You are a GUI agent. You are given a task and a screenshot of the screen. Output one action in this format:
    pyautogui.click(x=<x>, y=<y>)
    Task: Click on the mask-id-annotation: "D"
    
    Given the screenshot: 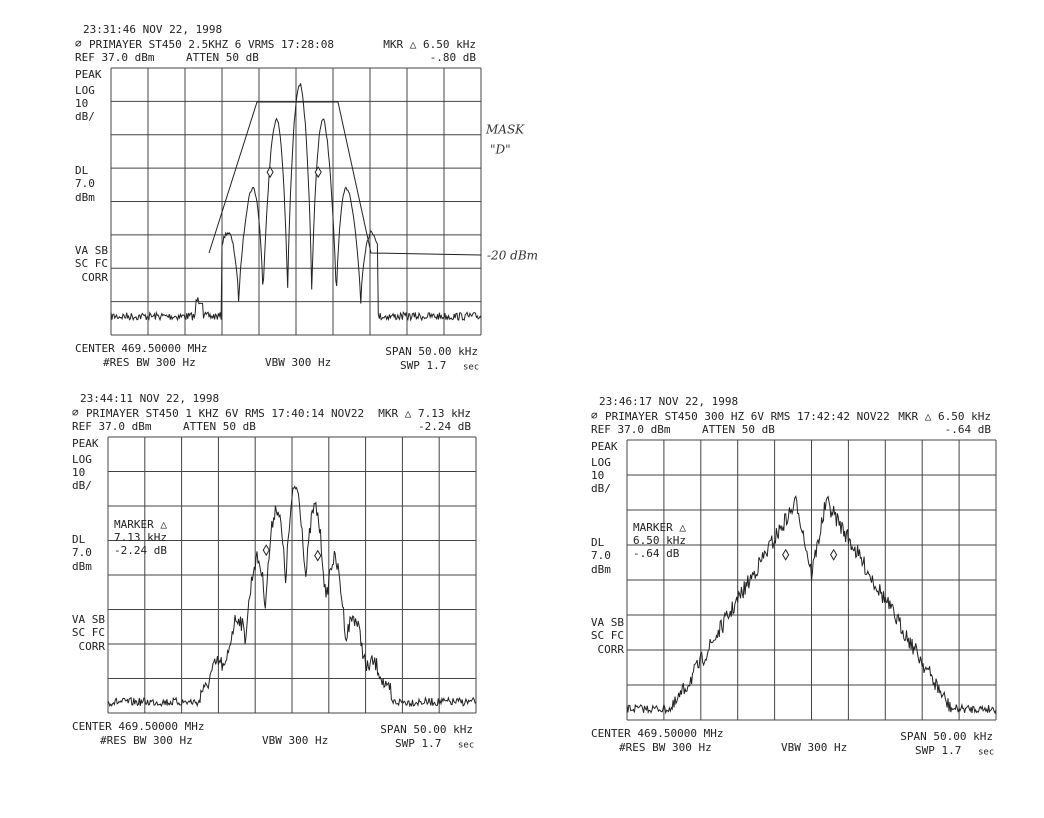 What is the action you would take?
    pyautogui.click(x=500, y=150)
    